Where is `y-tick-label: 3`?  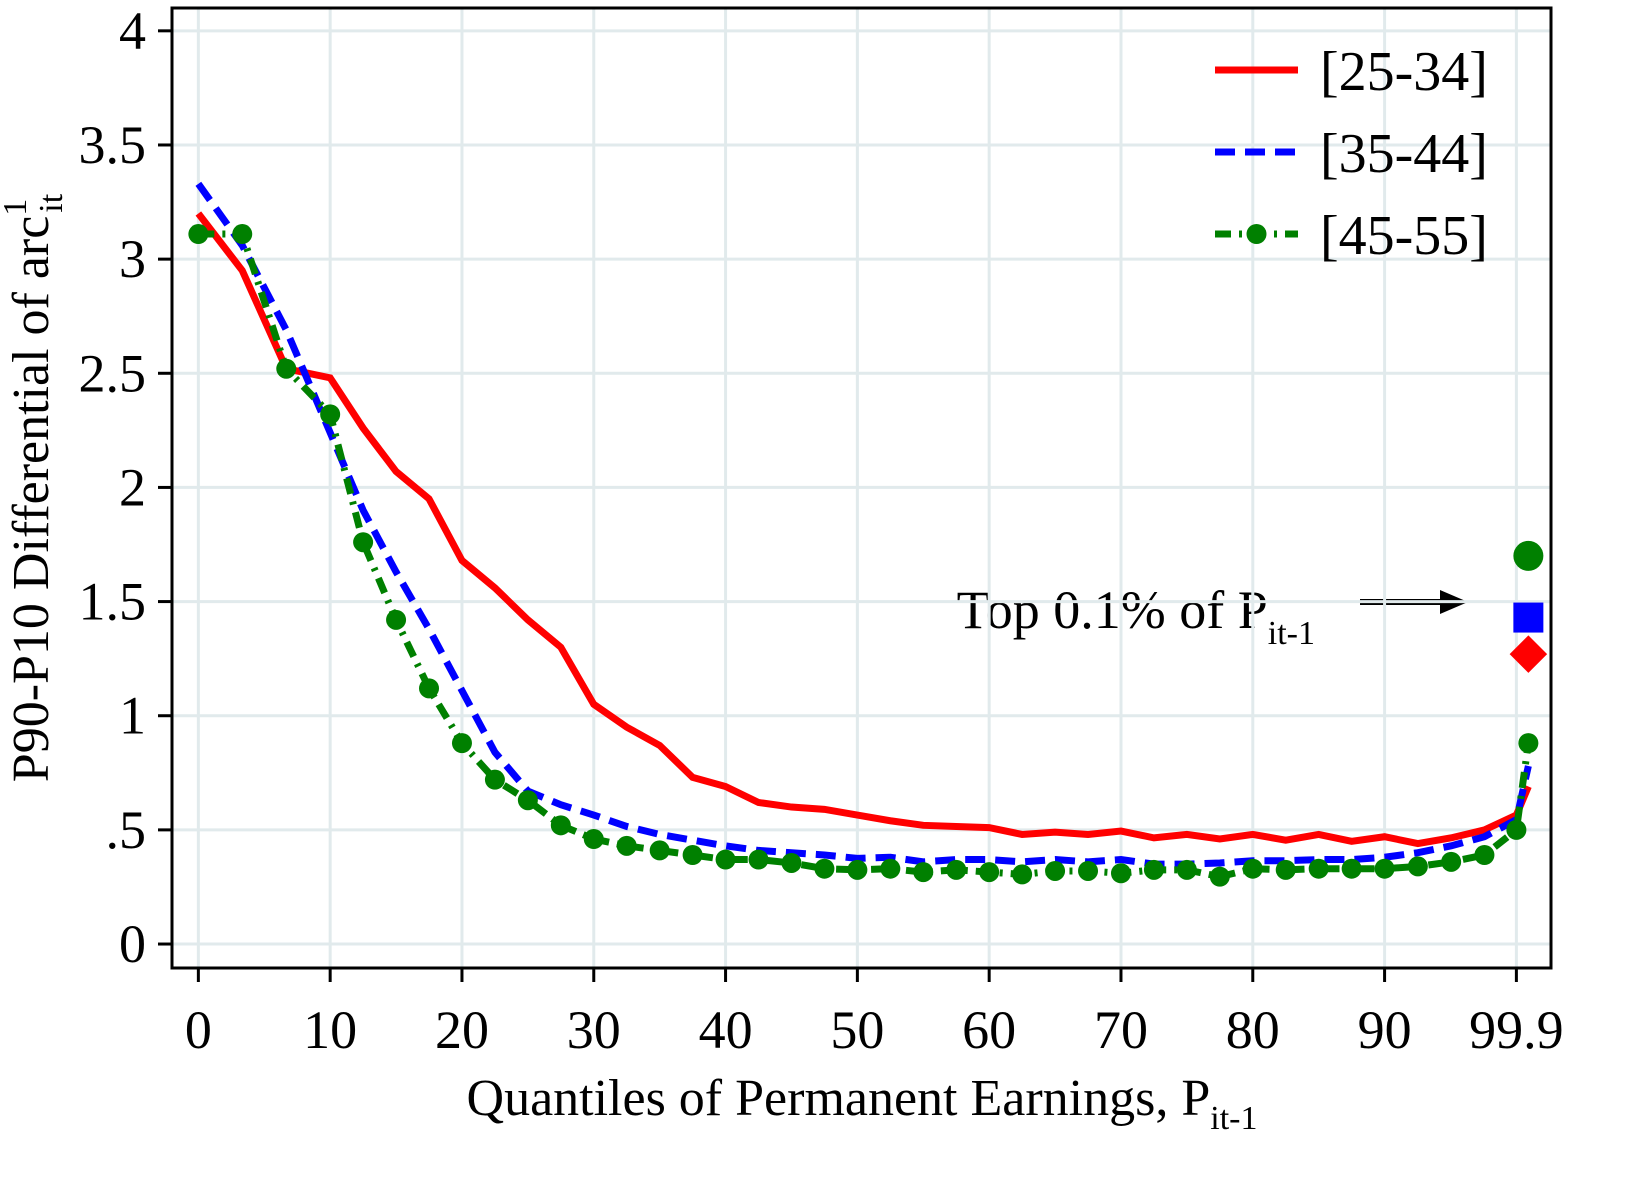 y-tick-label: 3 is located at coordinates (132, 259).